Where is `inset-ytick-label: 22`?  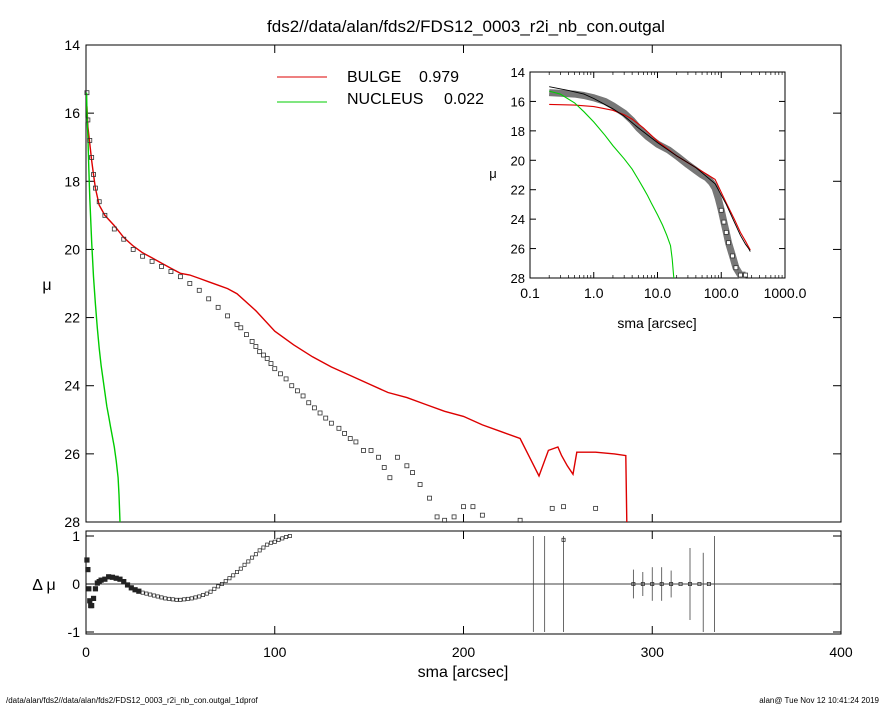 inset-ytick-label: 22 is located at coordinates (518, 190).